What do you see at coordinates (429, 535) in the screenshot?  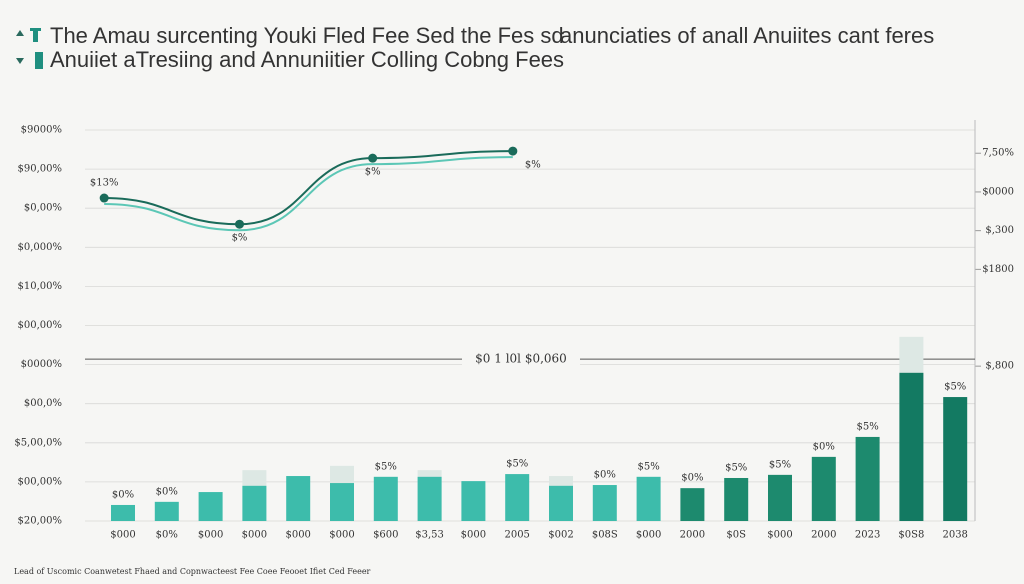 I see `x-tick-label: $3,53` at bounding box center [429, 535].